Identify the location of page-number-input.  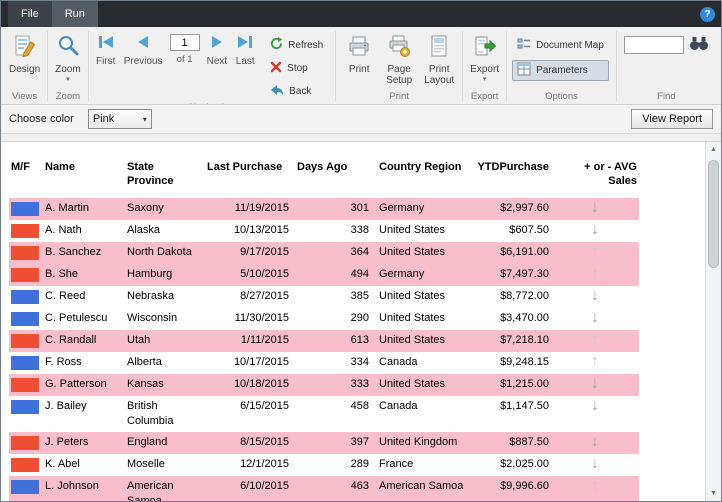
(184, 42).